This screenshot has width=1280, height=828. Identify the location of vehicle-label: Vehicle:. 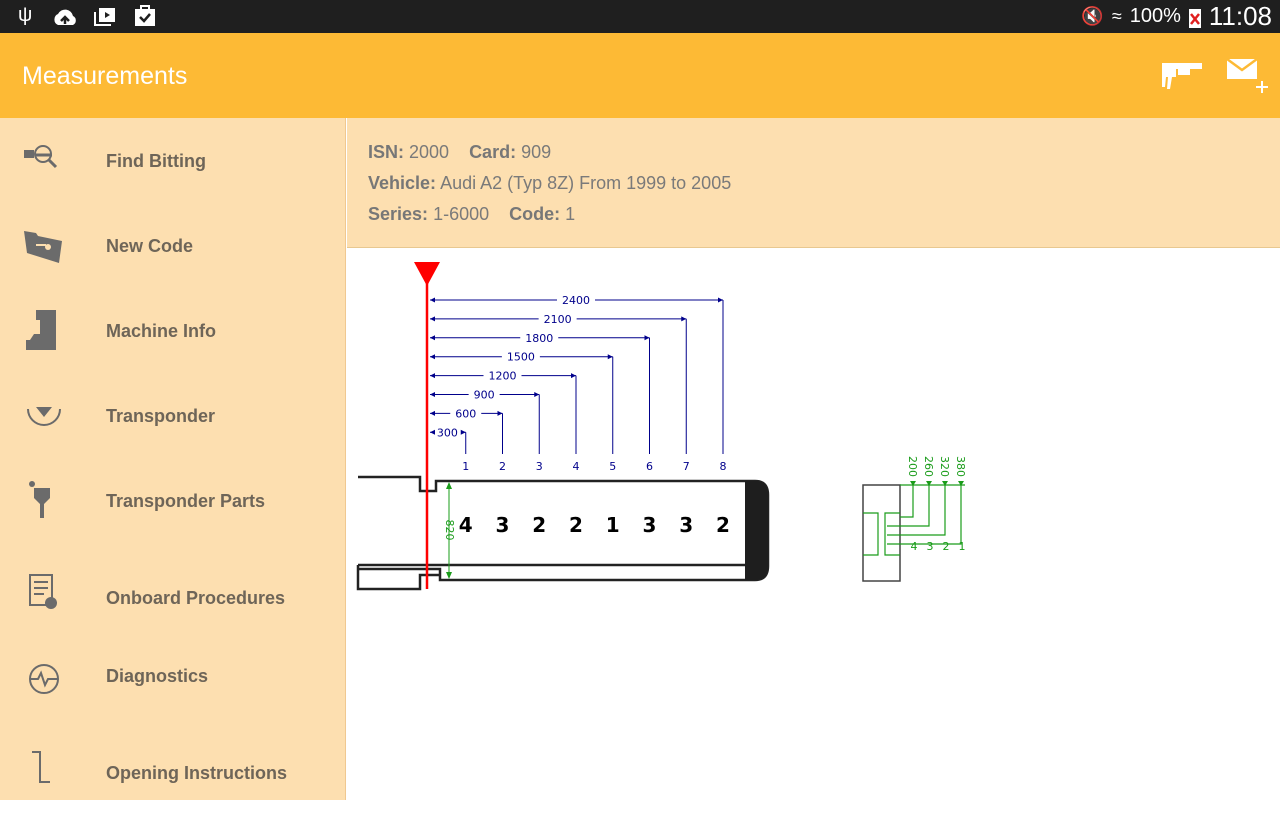
(402, 183).